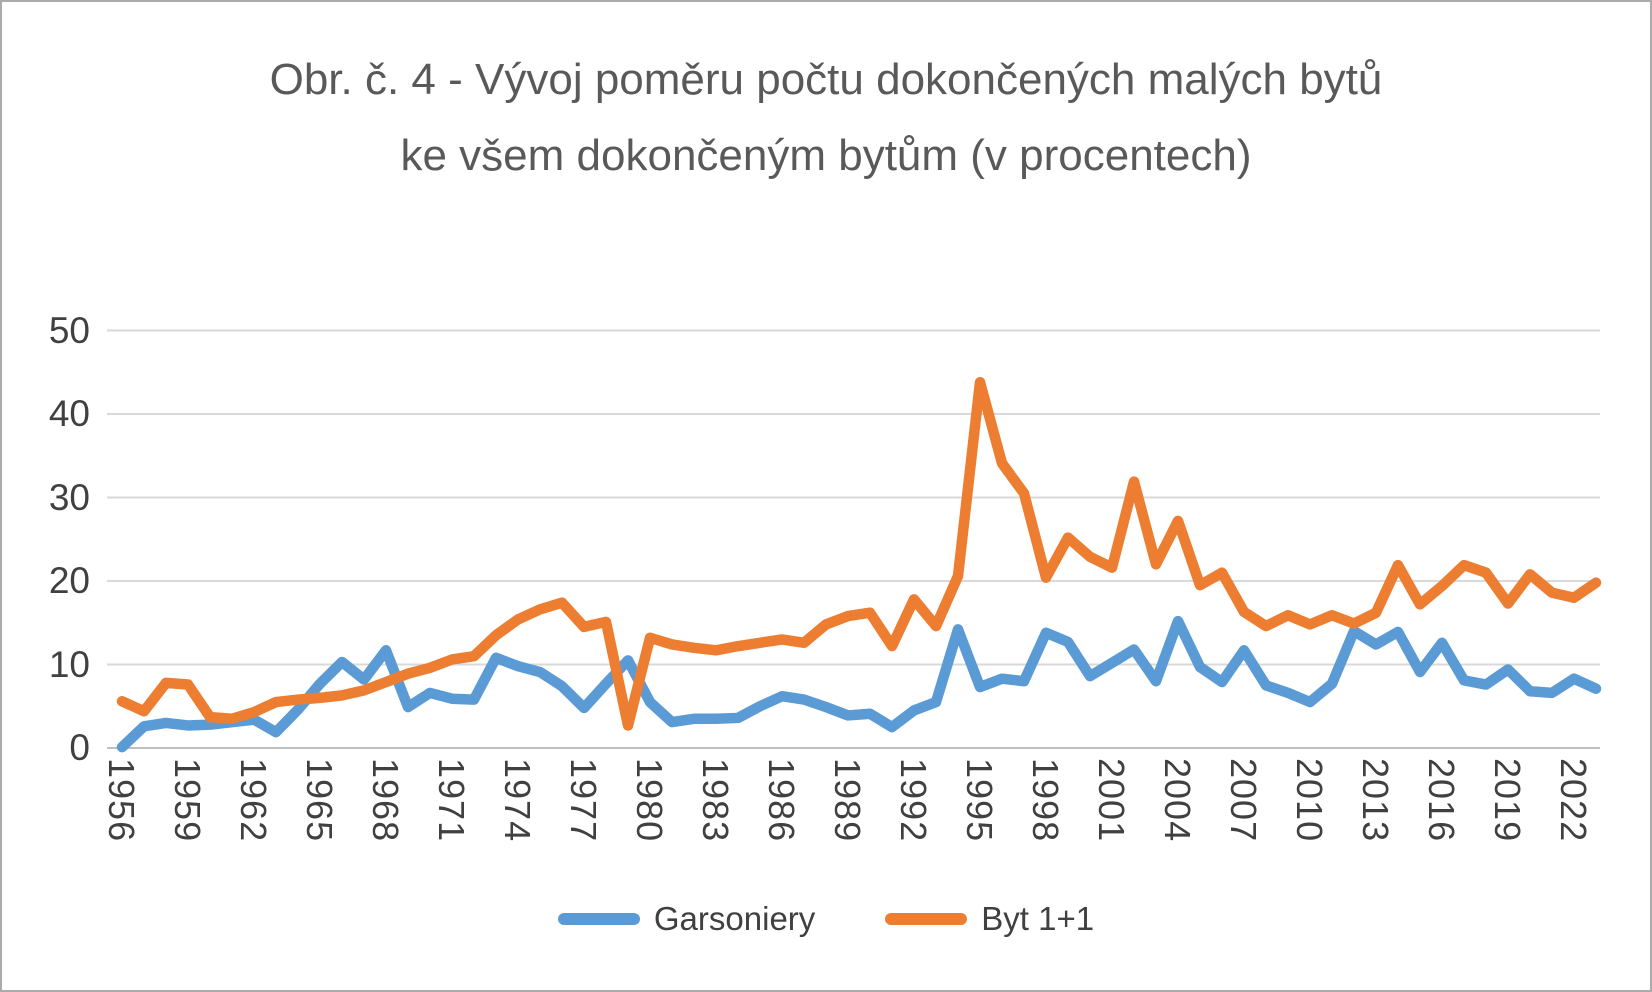 This screenshot has height=992, width=1652. Describe the element at coordinates (69, 413) in the screenshot. I see `y-tick-label: 40` at that location.